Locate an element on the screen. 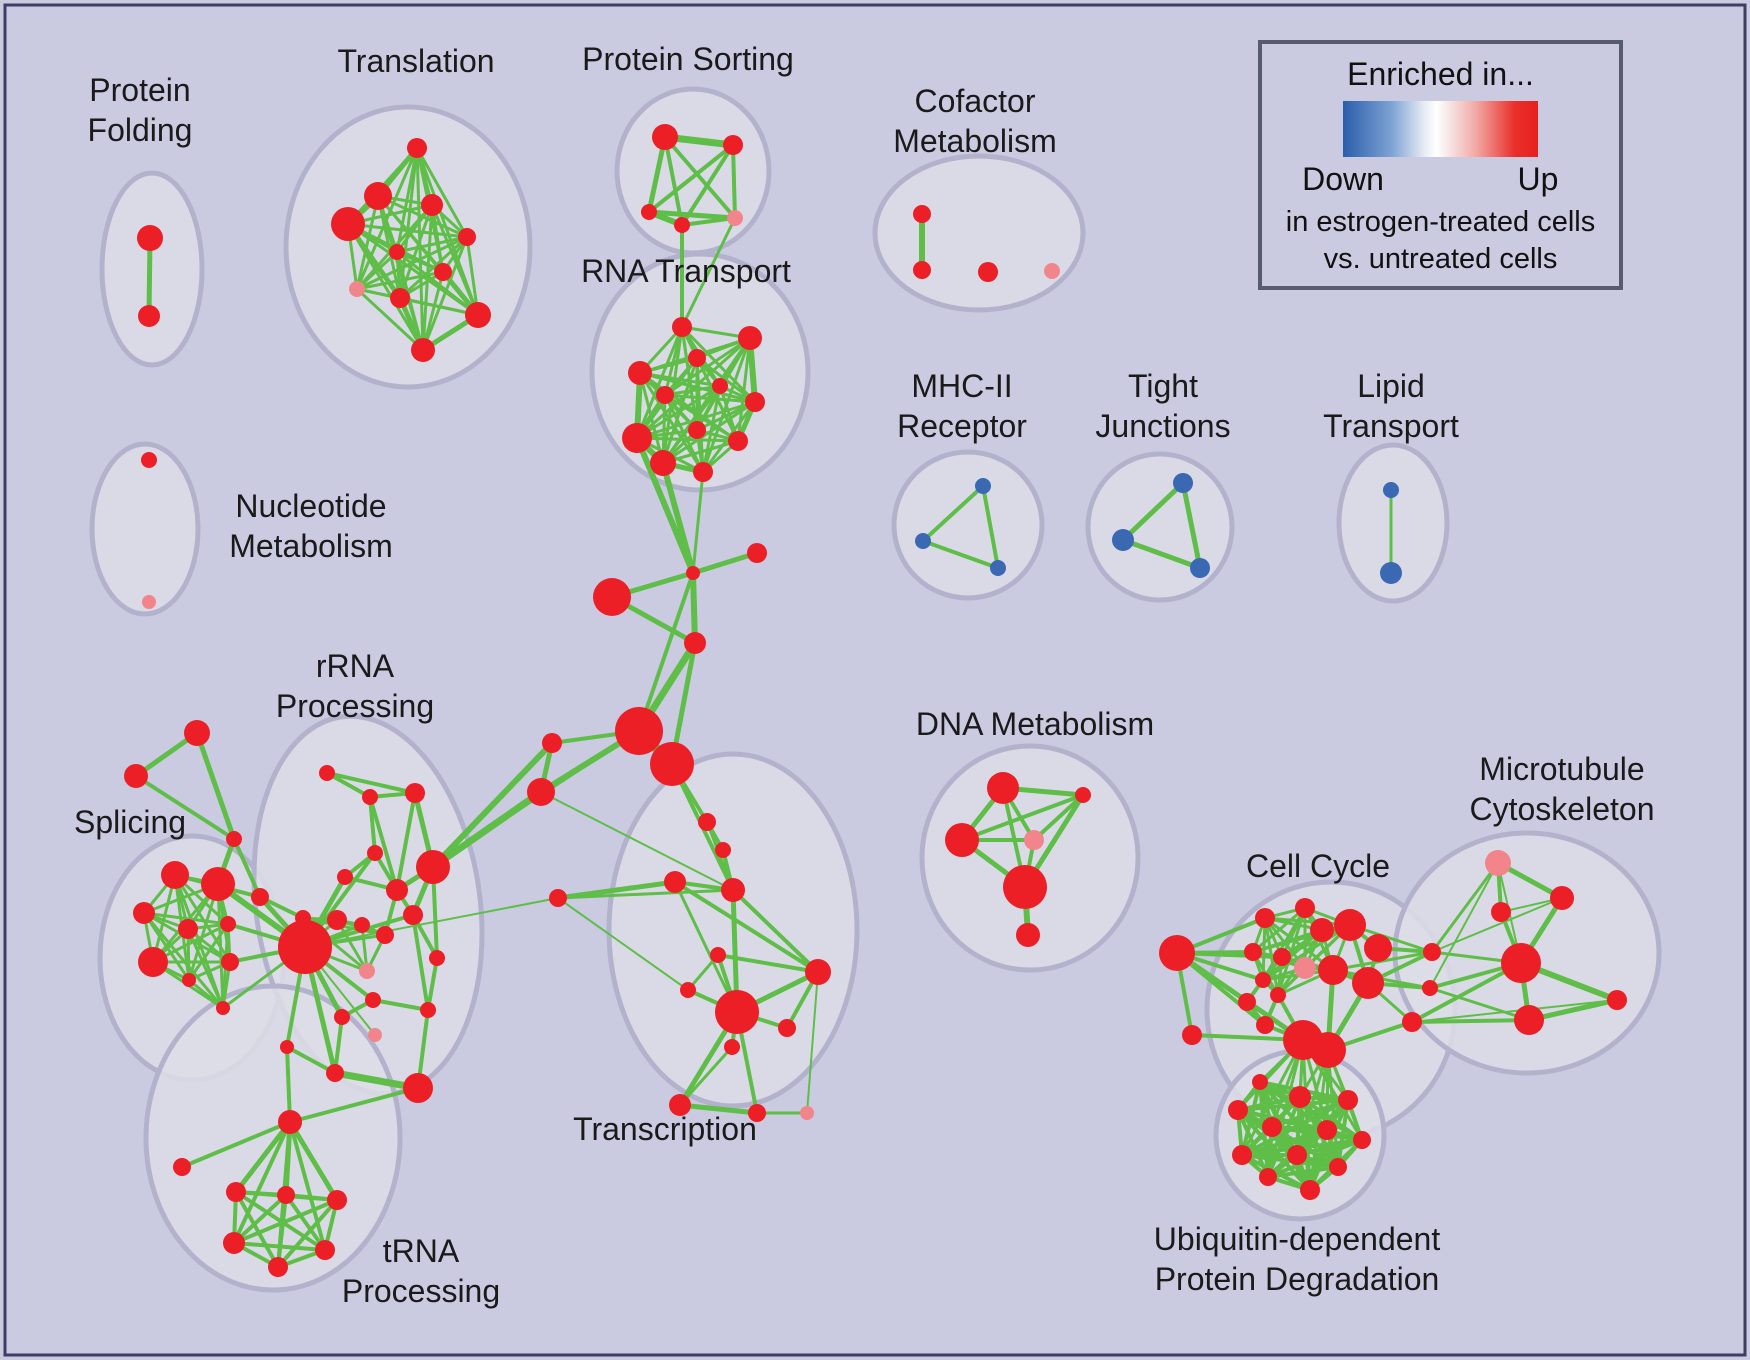 The height and width of the screenshot is (1360, 1750). cluster-label-mhc-ii-receptor-line1: MHC-II is located at coordinates (961, 386).